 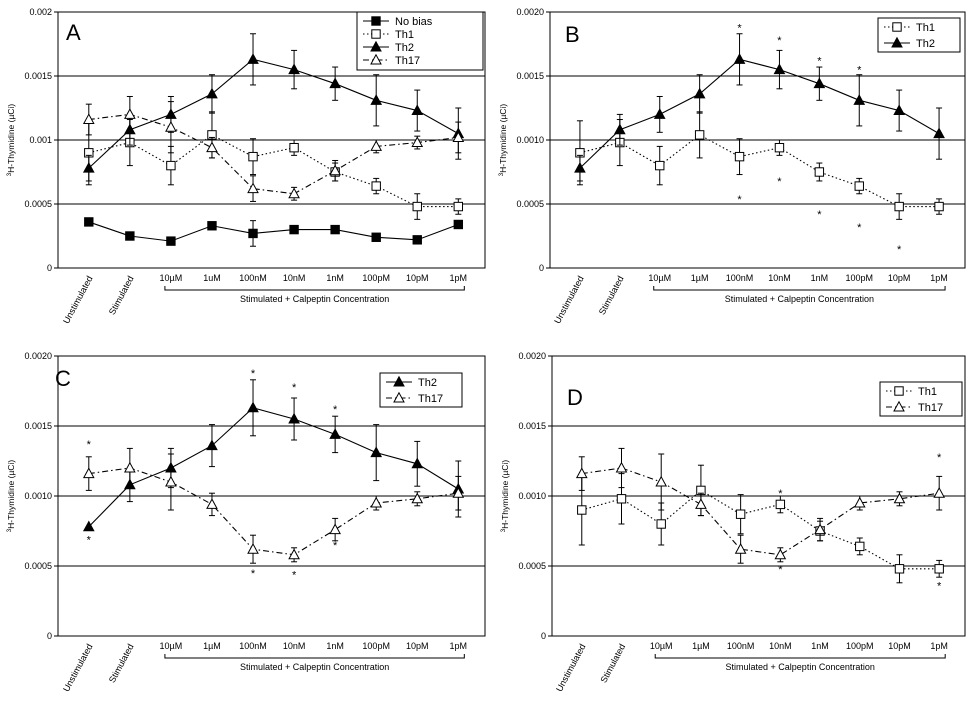 What do you see at coordinates (504, 530) in the screenshot?
I see `y-axis-label-superscript: 3` at bounding box center [504, 530].